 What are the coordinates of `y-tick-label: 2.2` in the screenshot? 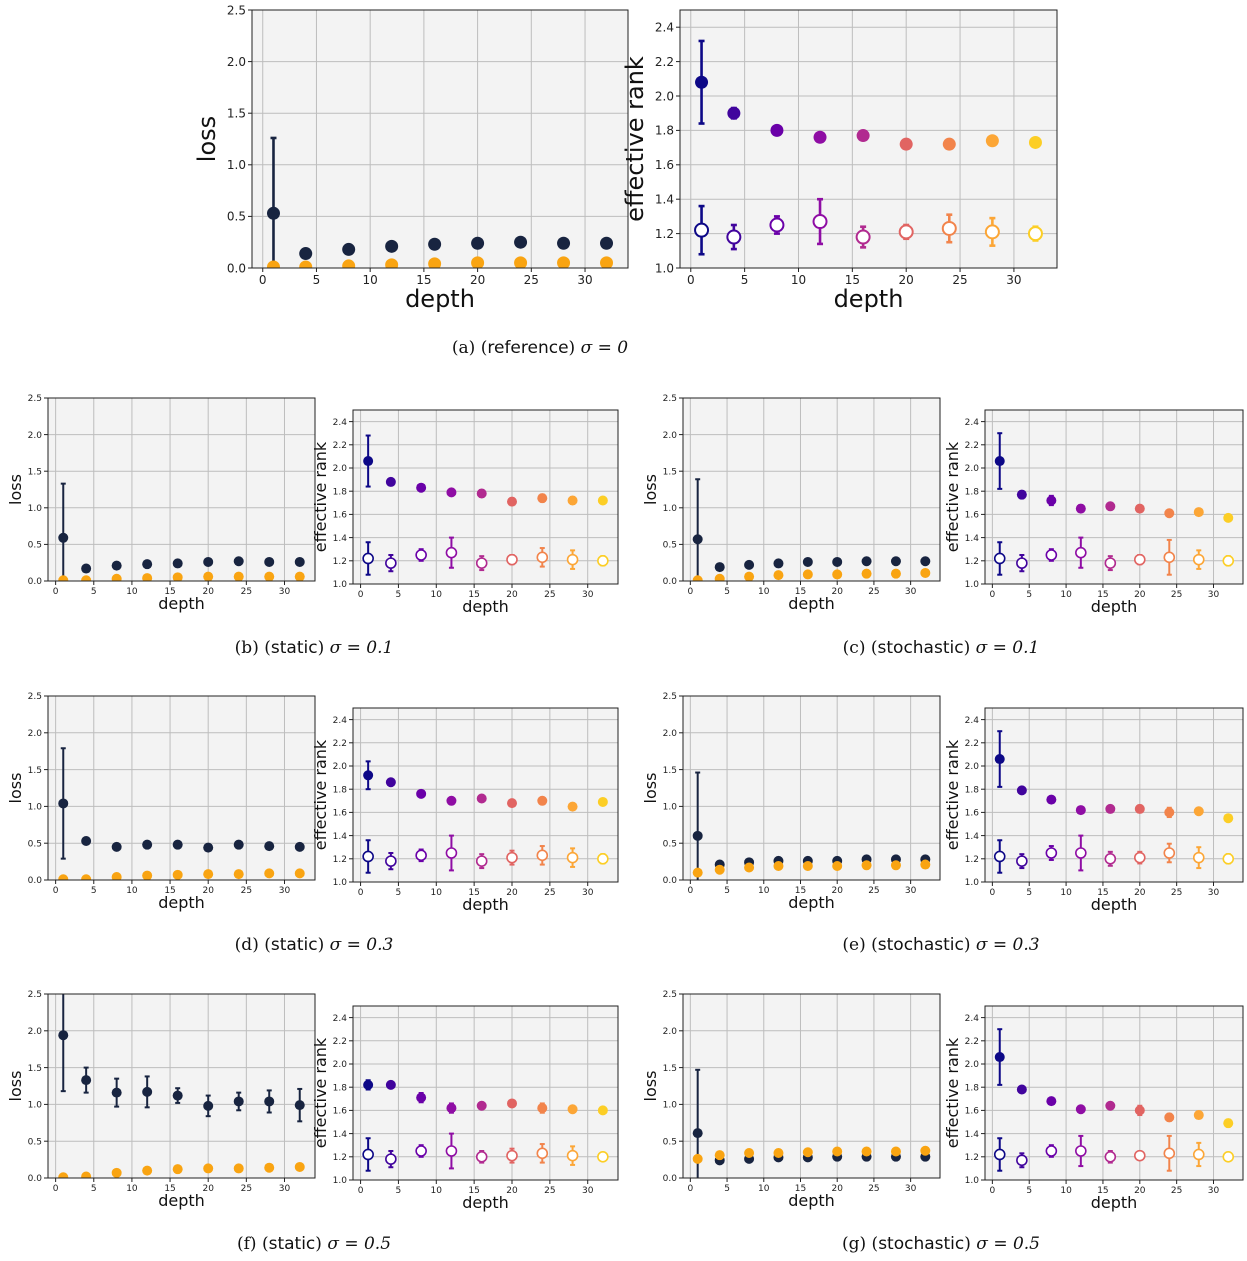 It's located at (340, 744).